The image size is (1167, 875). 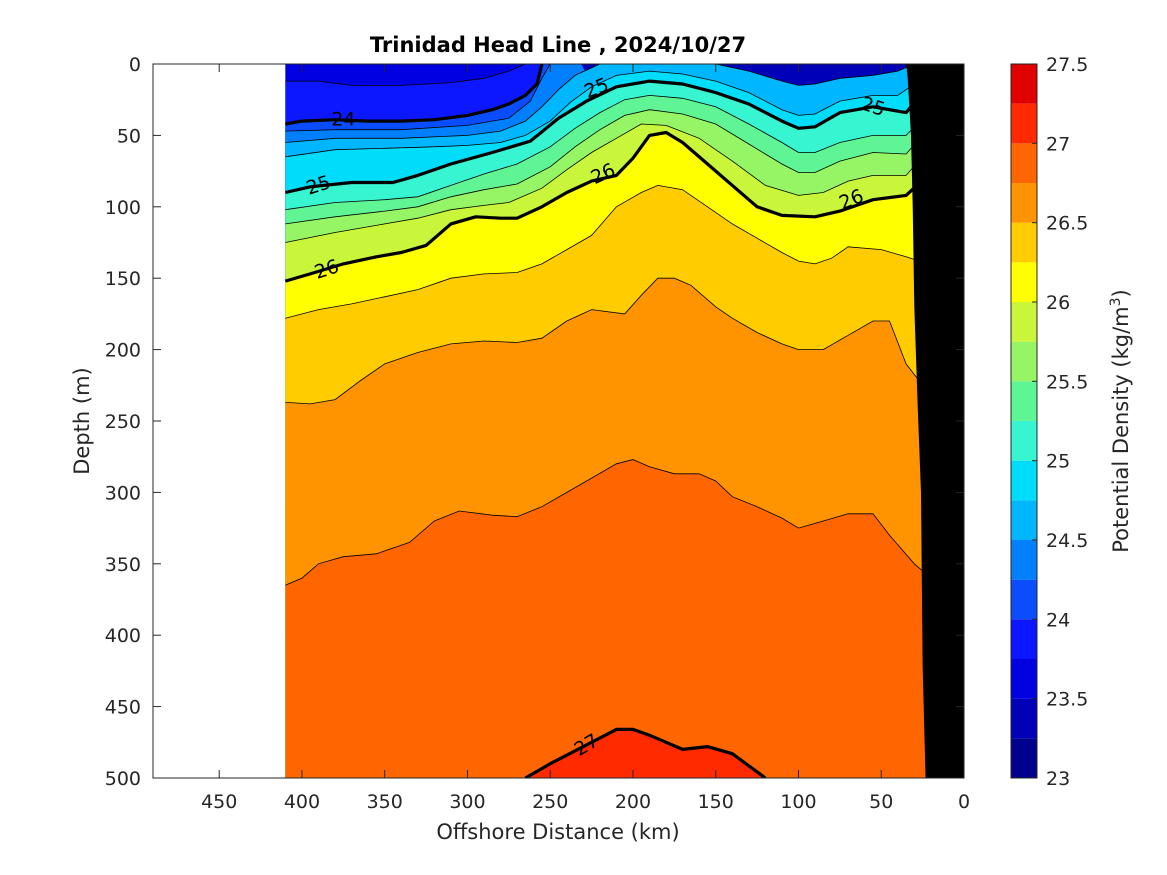 What do you see at coordinates (123, 636) in the screenshot?
I see `y-tick-label: 400` at bounding box center [123, 636].